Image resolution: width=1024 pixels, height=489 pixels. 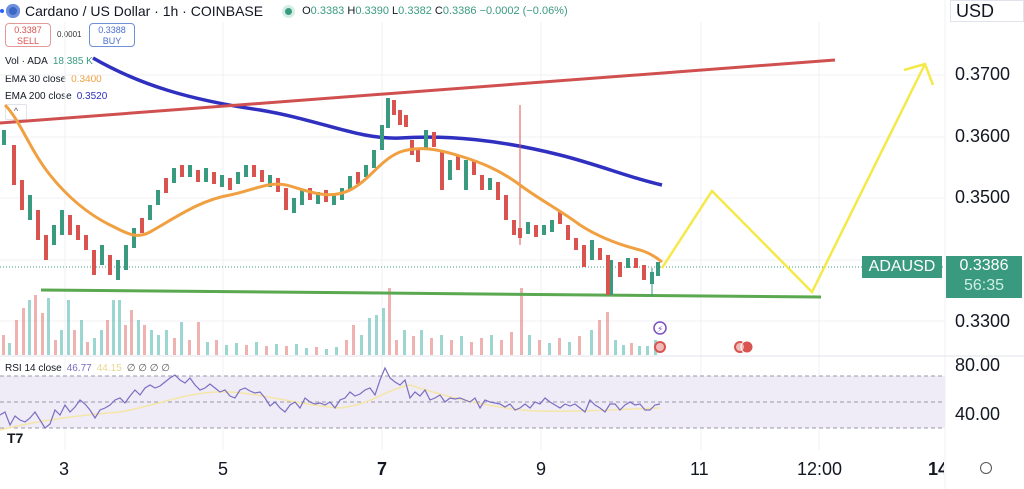 I want to click on x-tick-3: 3, so click(x=64, y=469).